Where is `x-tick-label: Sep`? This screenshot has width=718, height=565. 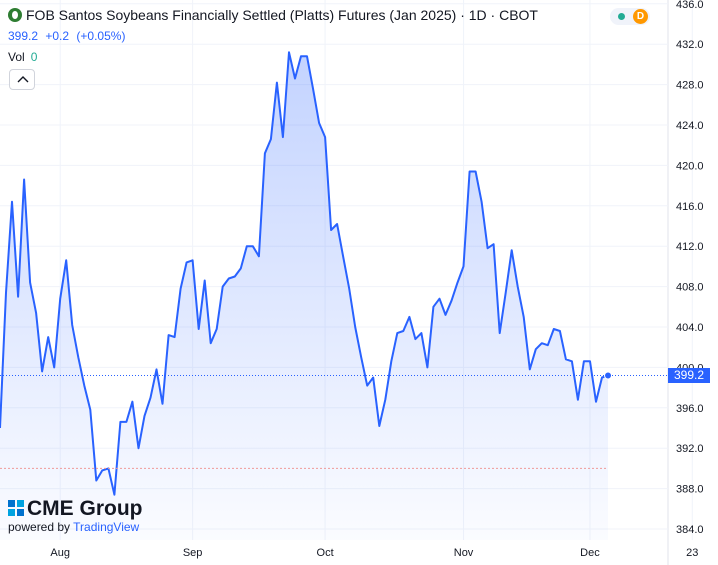 x-tick-label: Sep is located at coordinates (193, 553).